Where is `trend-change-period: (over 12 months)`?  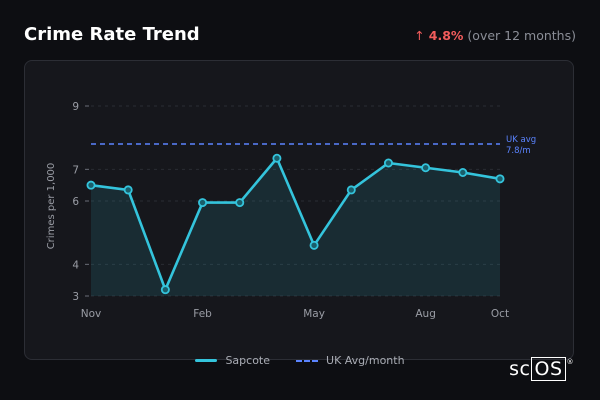 trend-change-period: (over 12 months) is located at coordinates (521, 35).